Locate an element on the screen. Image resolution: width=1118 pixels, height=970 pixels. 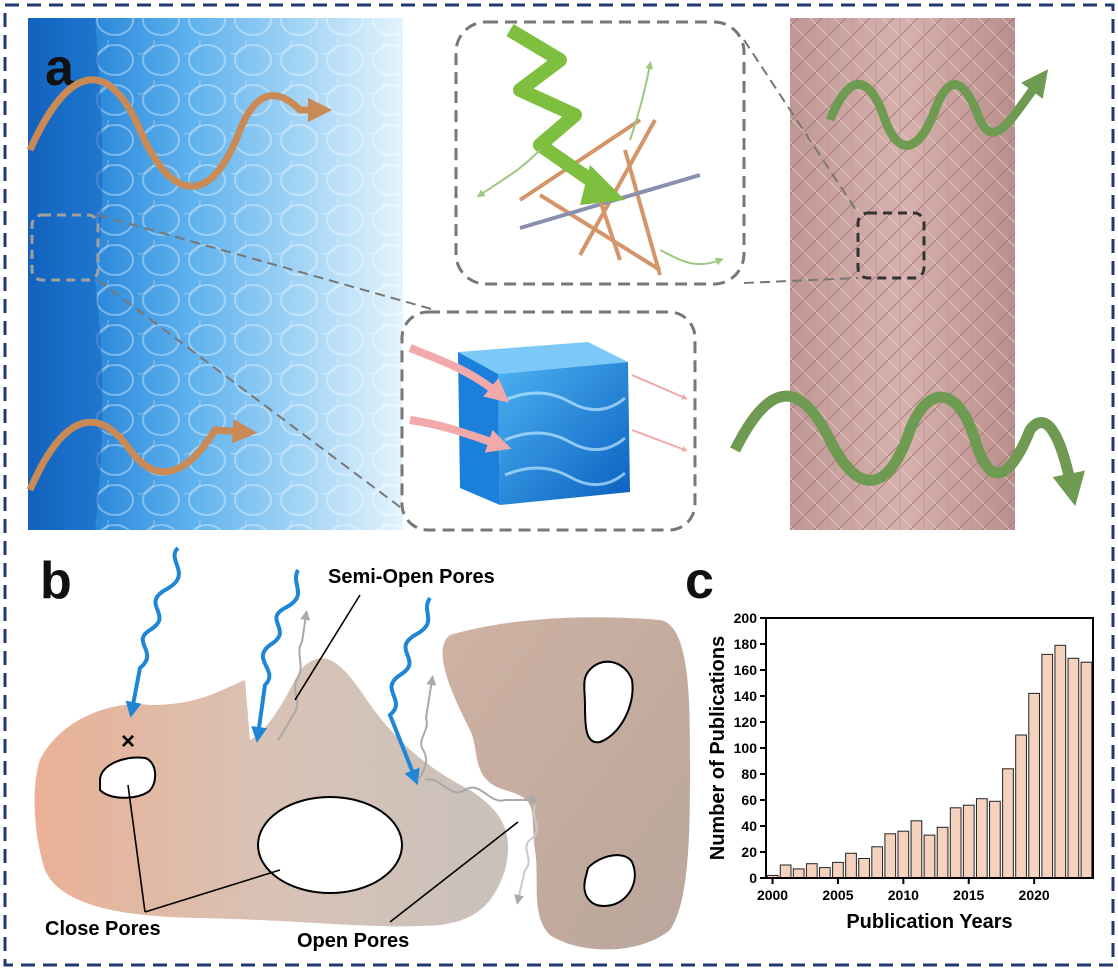
bar-2002 is located at coordinates (798, 873).